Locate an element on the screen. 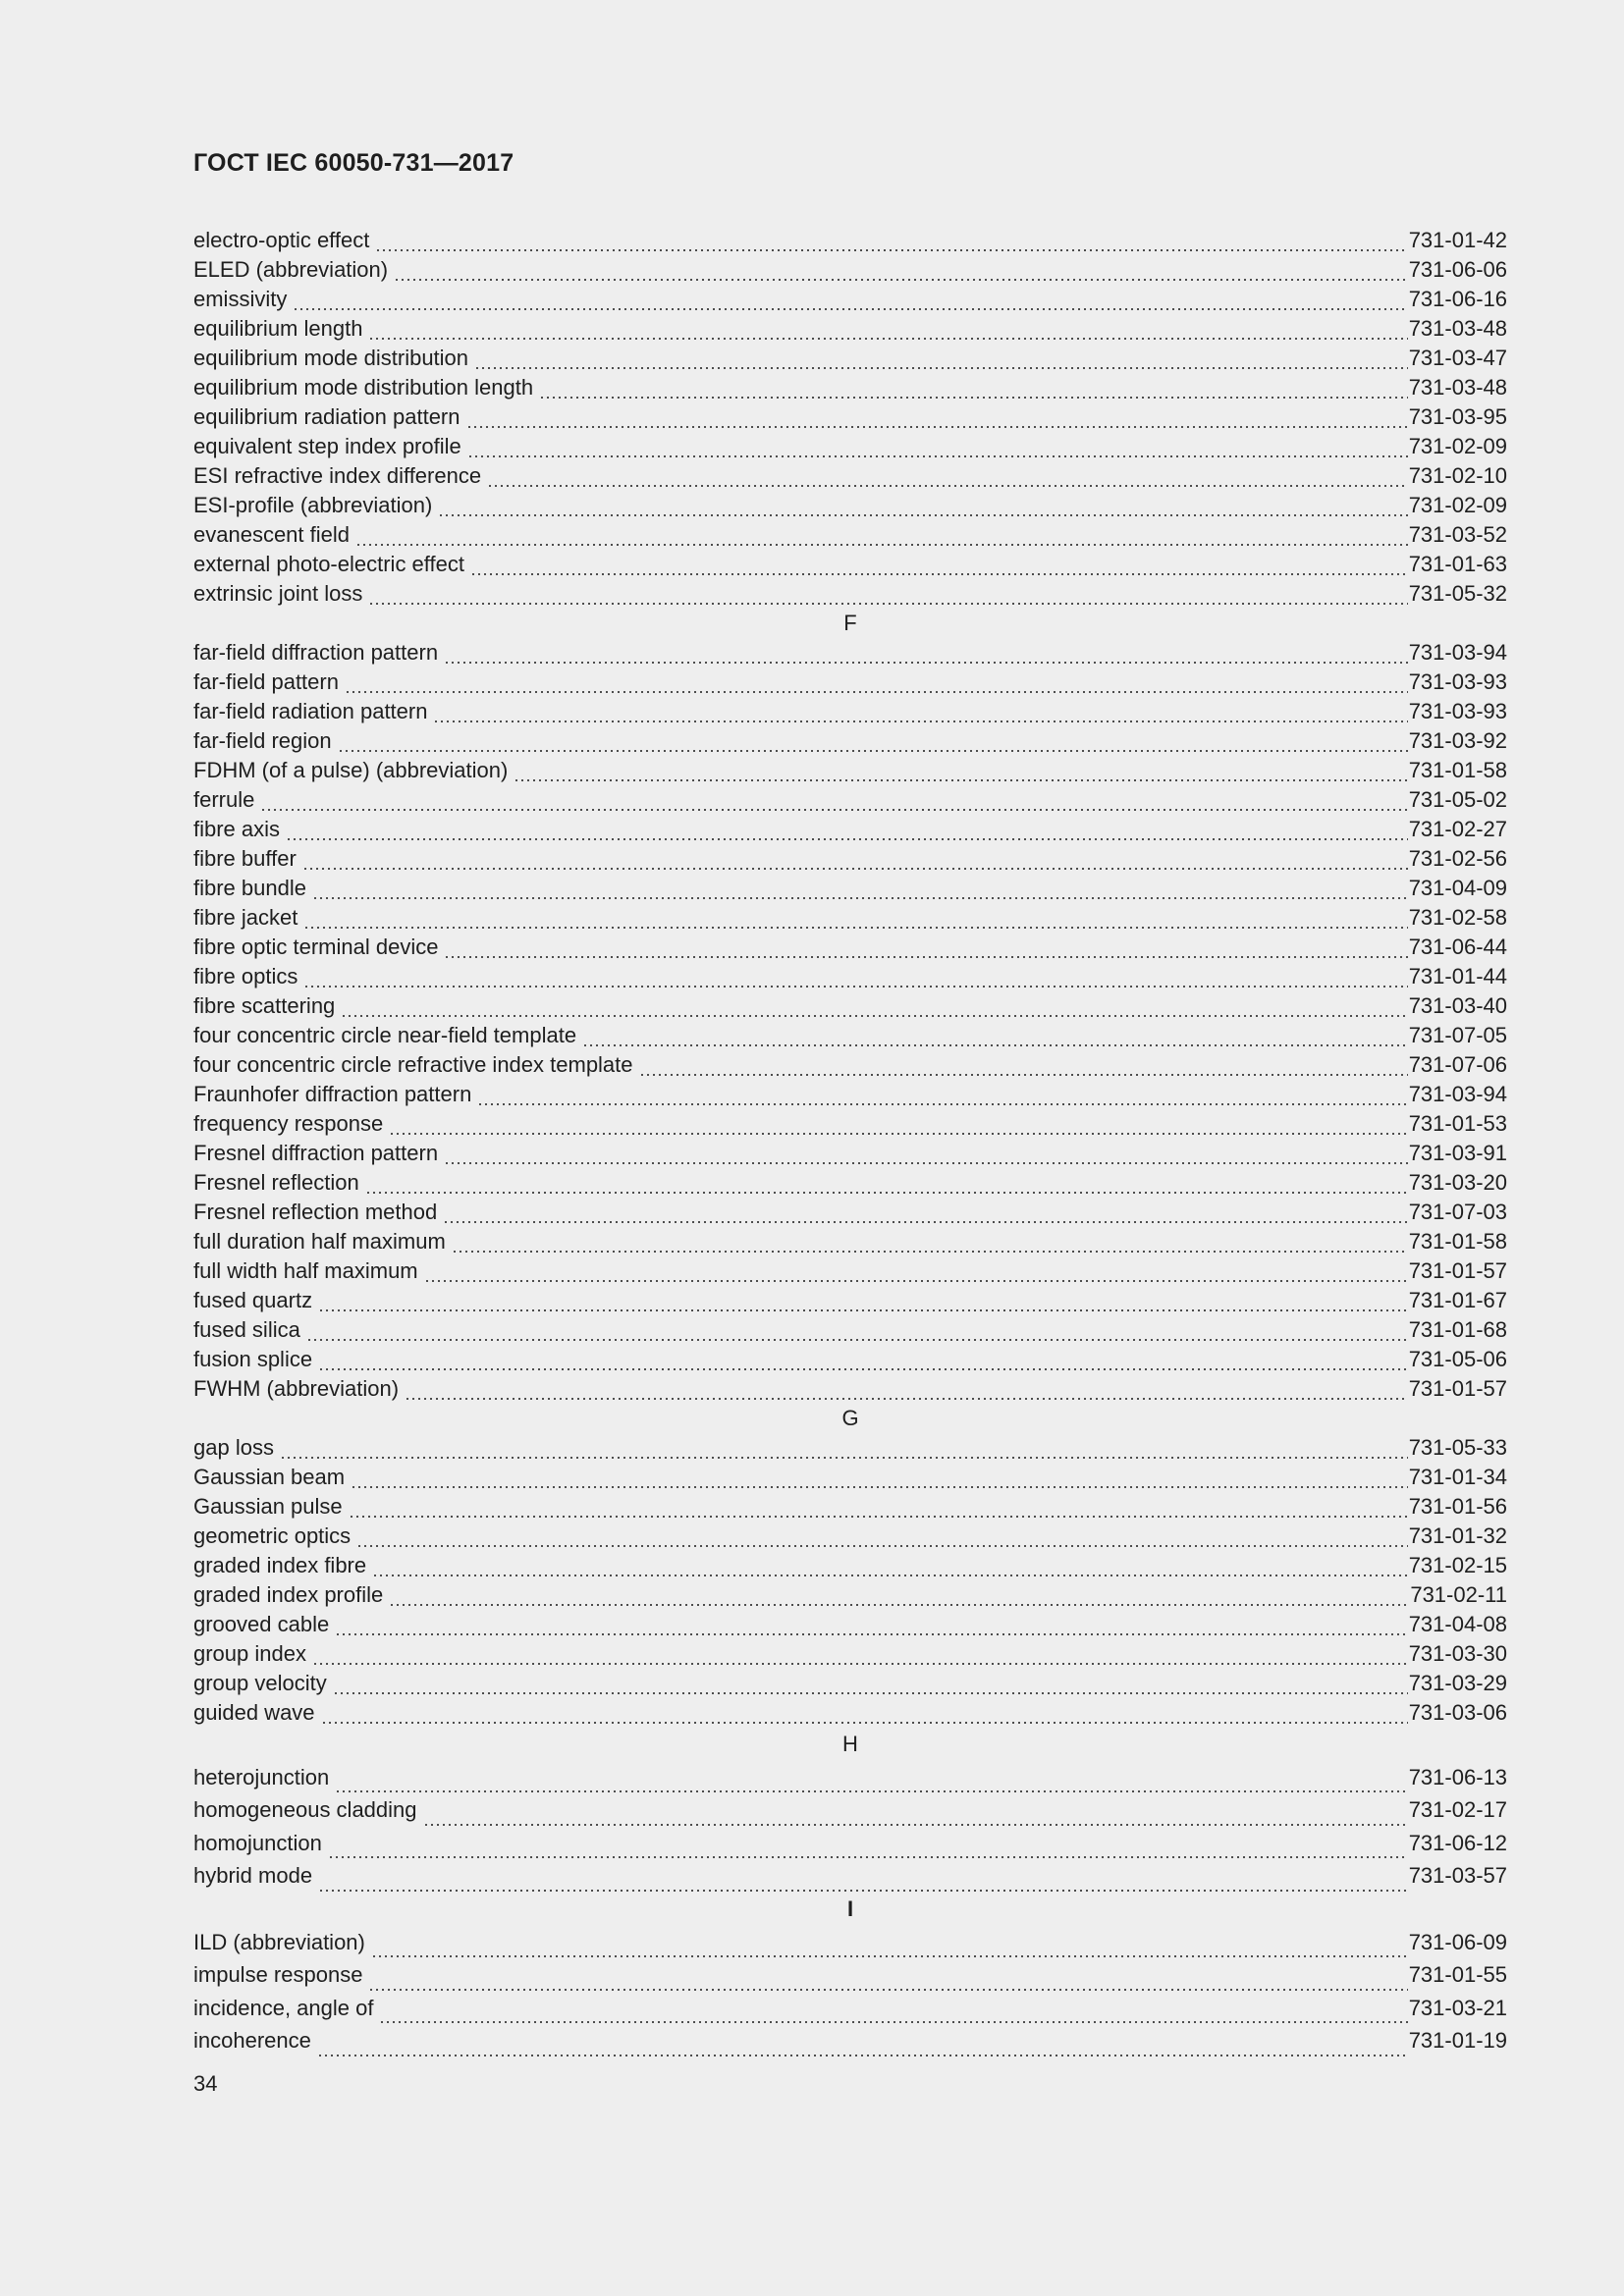 The image size is (1624, 2296). entry-term: Fraunhofer diffraction pattern is located at coordinates (332, 1094).